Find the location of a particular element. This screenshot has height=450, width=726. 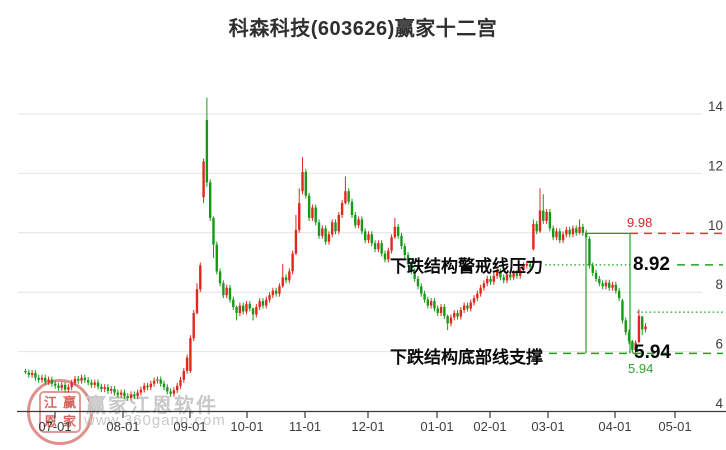

y-tick-label: 14 is located at coordinates (716, 106).